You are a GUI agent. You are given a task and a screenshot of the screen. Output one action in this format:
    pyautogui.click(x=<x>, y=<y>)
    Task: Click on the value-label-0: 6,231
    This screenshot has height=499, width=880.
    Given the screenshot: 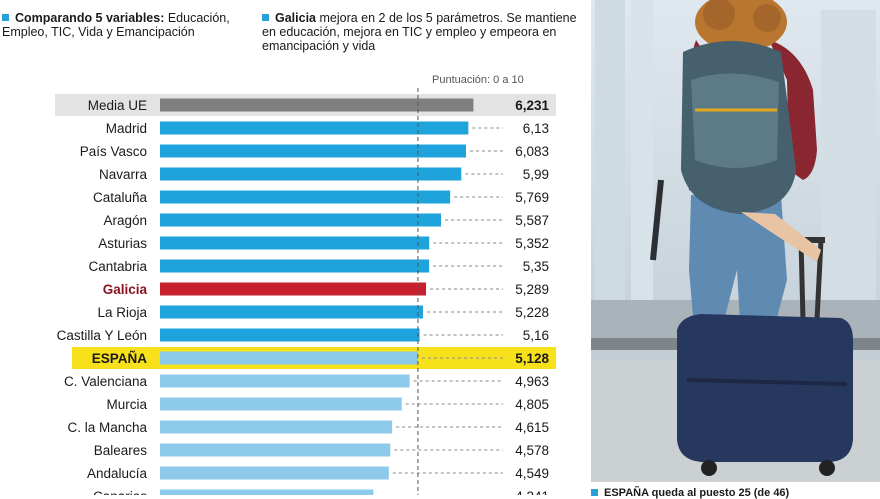 What is the action you would take?
    pyautogui.click(x=532, y=105)
    